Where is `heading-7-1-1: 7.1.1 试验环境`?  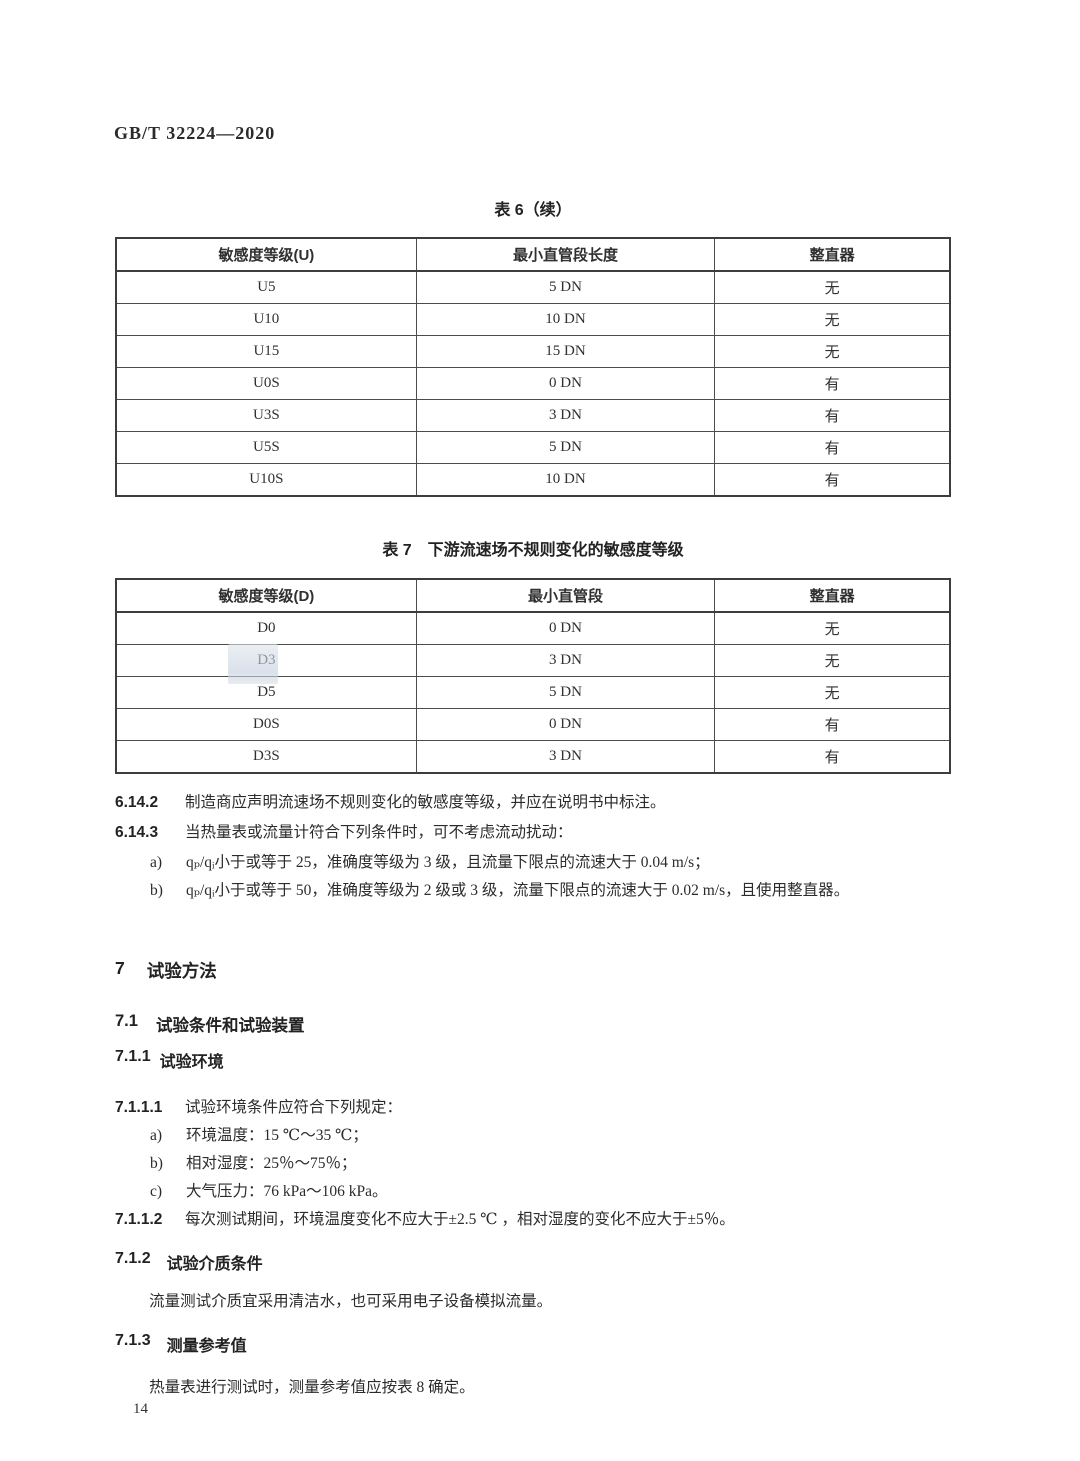
heading-7-1-1: 7.1.1 试验环境 is located at coordinates (169, 1060).